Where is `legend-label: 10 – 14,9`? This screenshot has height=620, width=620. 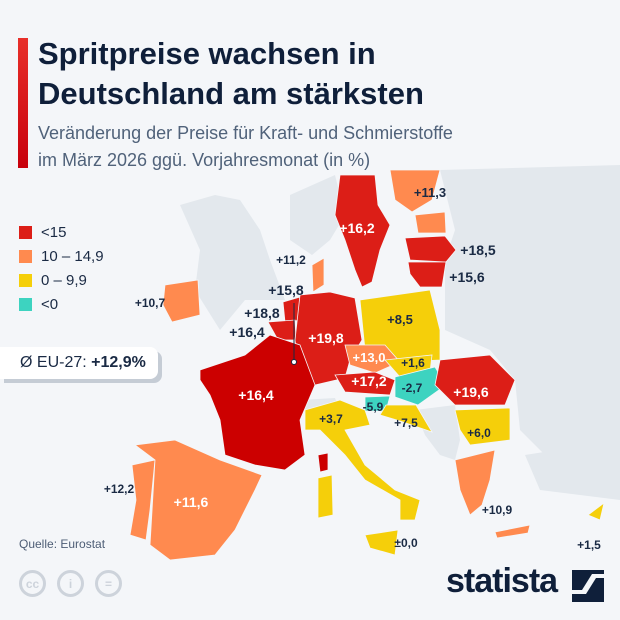 legend-label: 10 – 14,9 is located at coordinates (72, 256).